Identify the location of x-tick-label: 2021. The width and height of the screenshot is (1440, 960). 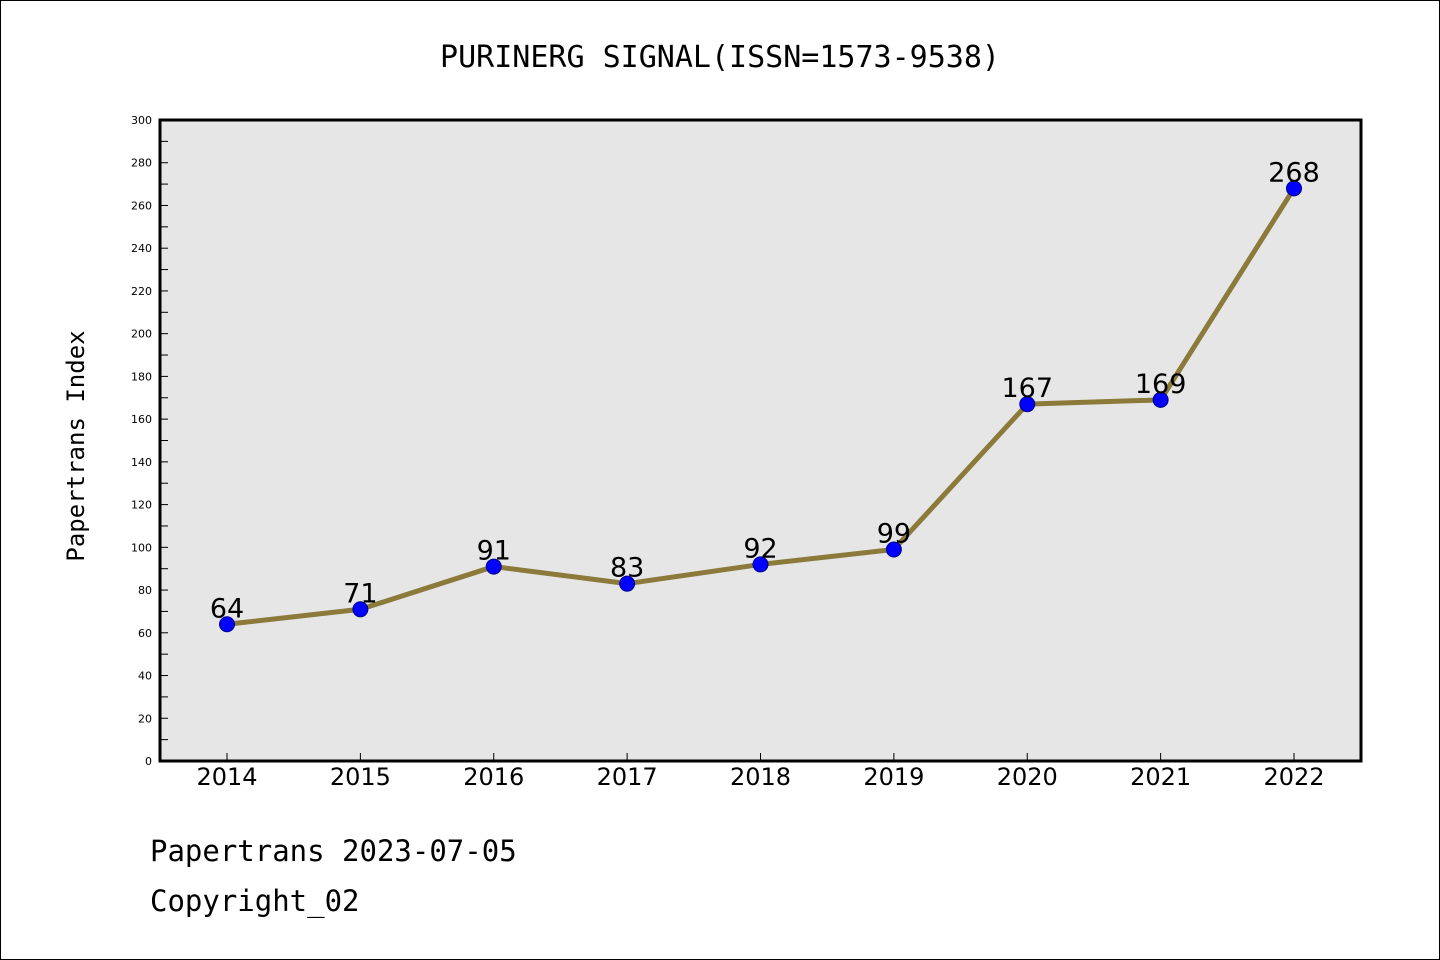
(1160, 777).